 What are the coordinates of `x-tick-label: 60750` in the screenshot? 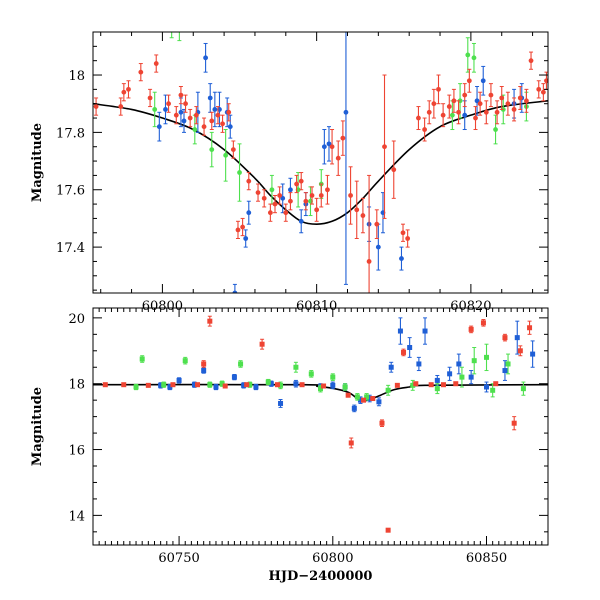 It's located at (178, 558).